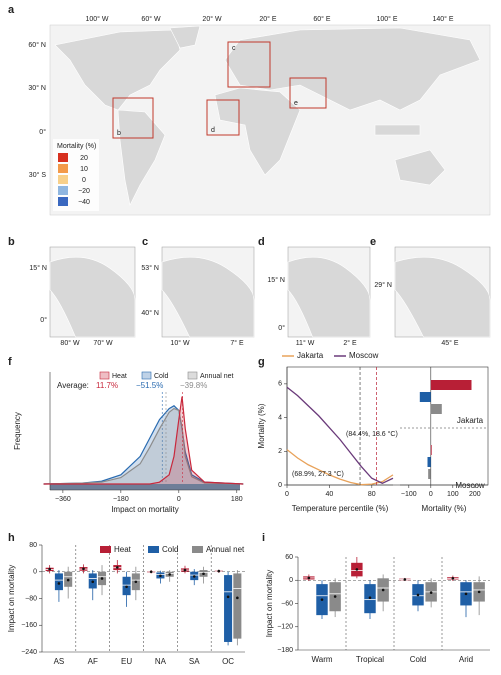 The width and height of the screenshot is (501, 675). What do you see at coordinates (38, 268) in the screenshot?
I see `lat-tick-label: 15° N` at bounding box center [38, 268].